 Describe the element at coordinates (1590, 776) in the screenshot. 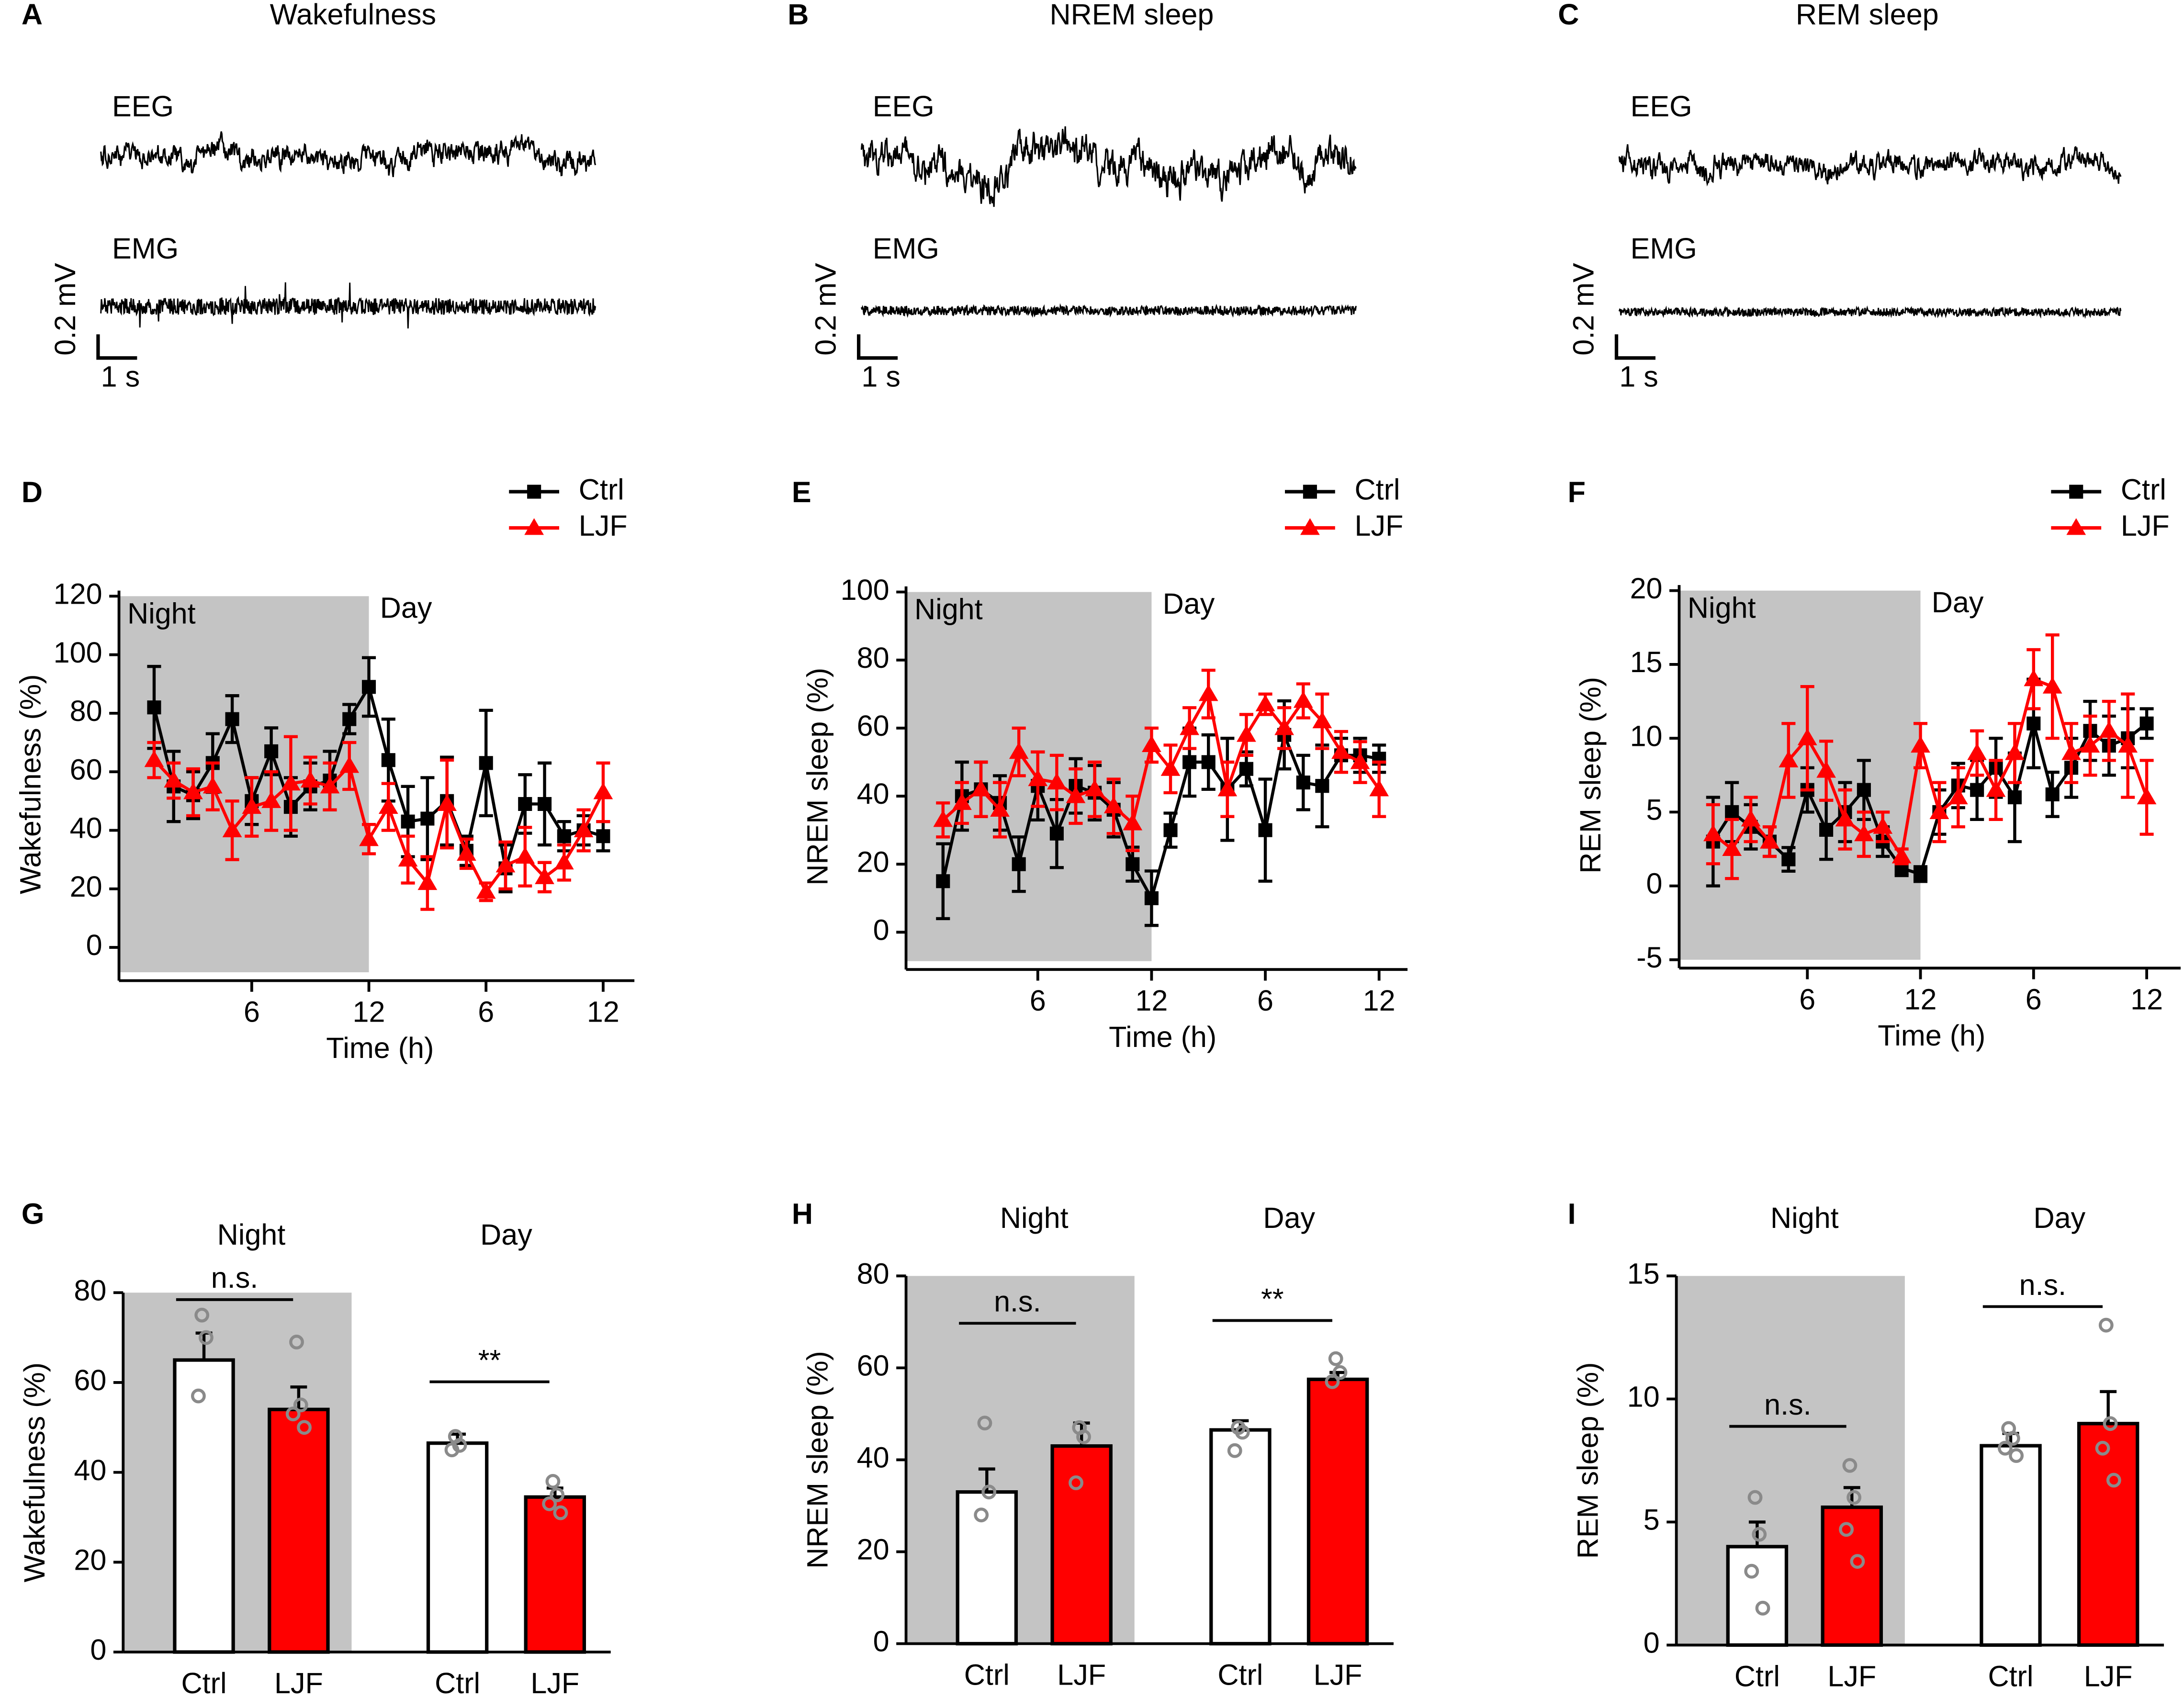

I see `y-axis-label: REM sleep (%)` at that location.